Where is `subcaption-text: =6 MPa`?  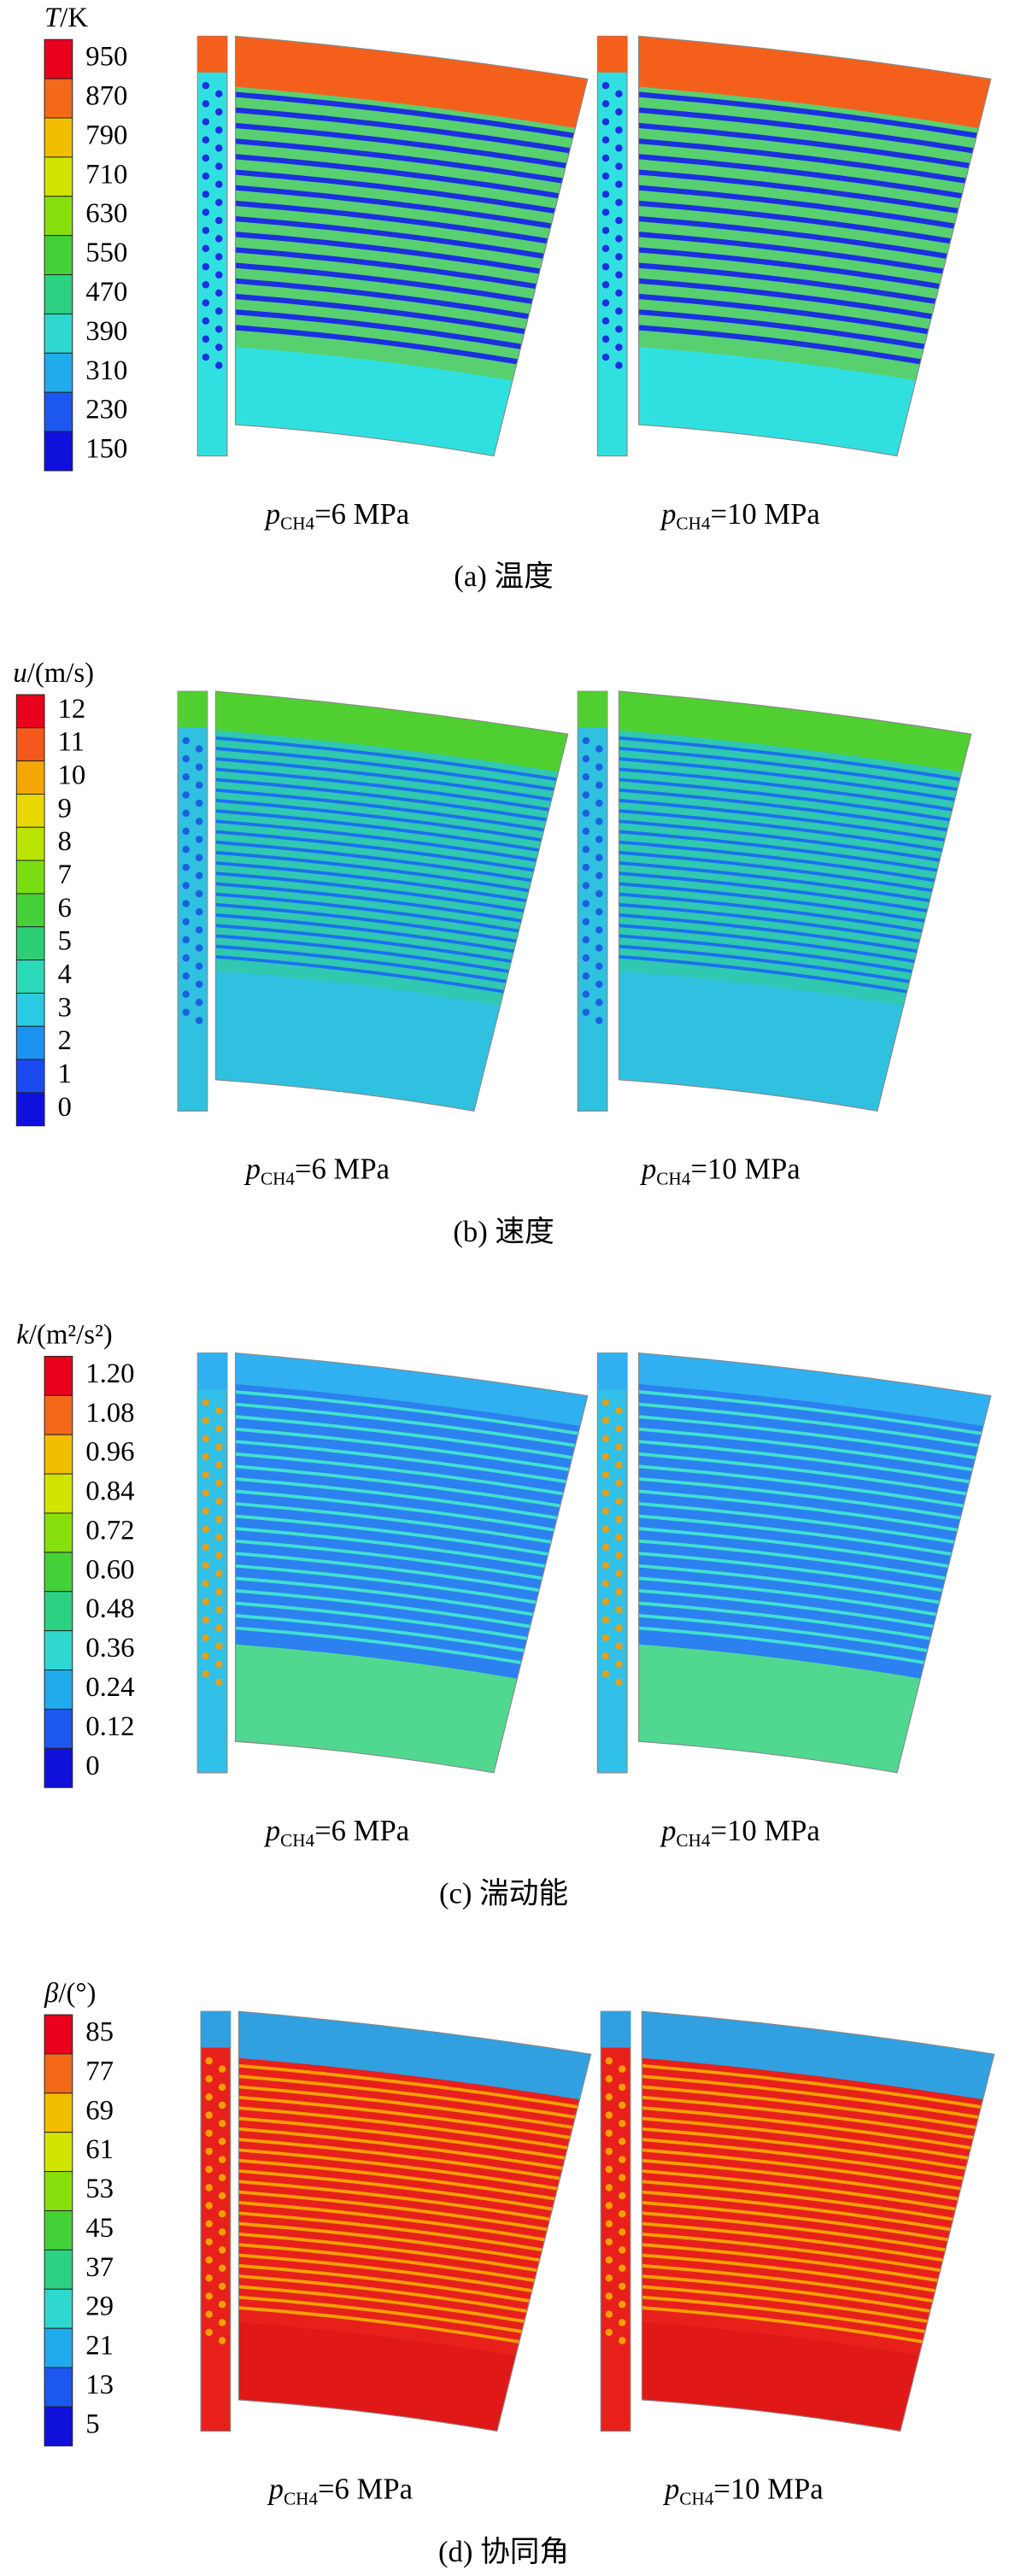
subcaption-text: =6 MPa is located at coordinates (362, 514).